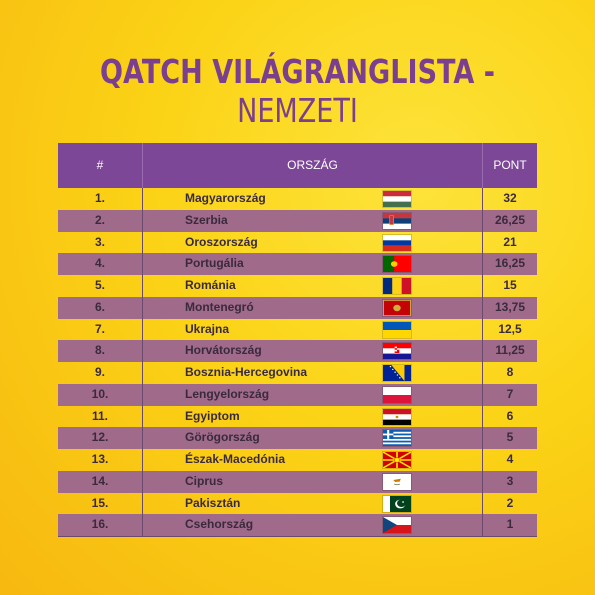 The height and width of the screenshot is (595, 595). Describe the element at coordinates (397, 199) in the screenshot. I see `hungary-flag-icon` at that location.